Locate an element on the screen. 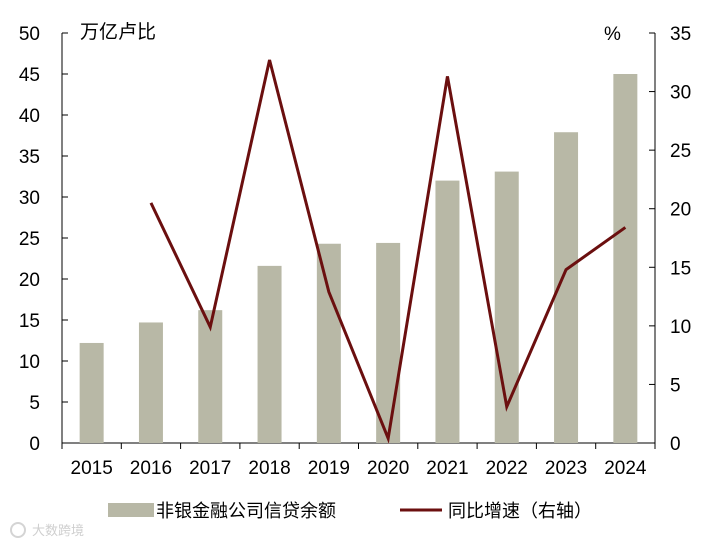 The width and height of the screenshot is (722, 549). left-tick-label: 0 is located at coordinates (34, 444).